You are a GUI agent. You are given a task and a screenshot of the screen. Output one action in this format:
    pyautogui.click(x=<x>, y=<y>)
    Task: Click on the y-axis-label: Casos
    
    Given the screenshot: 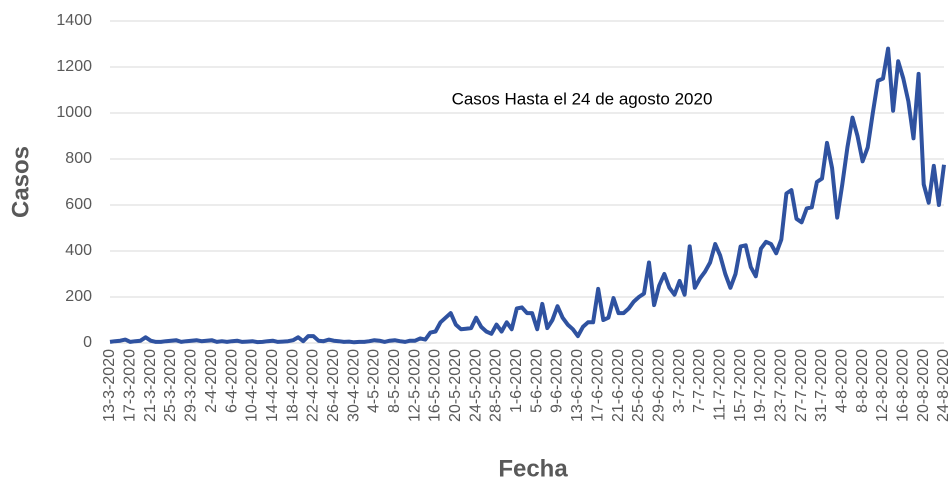 What is the action you would take?
    pyautogui.click(x=20, y=182)
    